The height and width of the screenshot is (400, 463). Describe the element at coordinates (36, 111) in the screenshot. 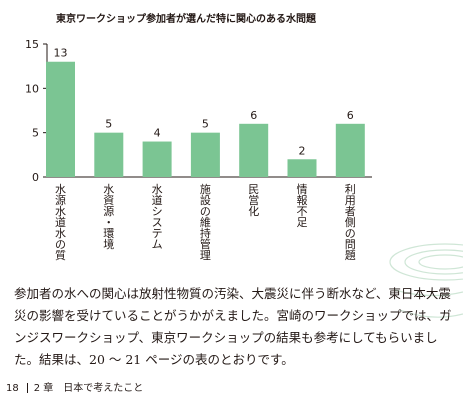

I see `y-ticks: 0 5 10 15` at that location.